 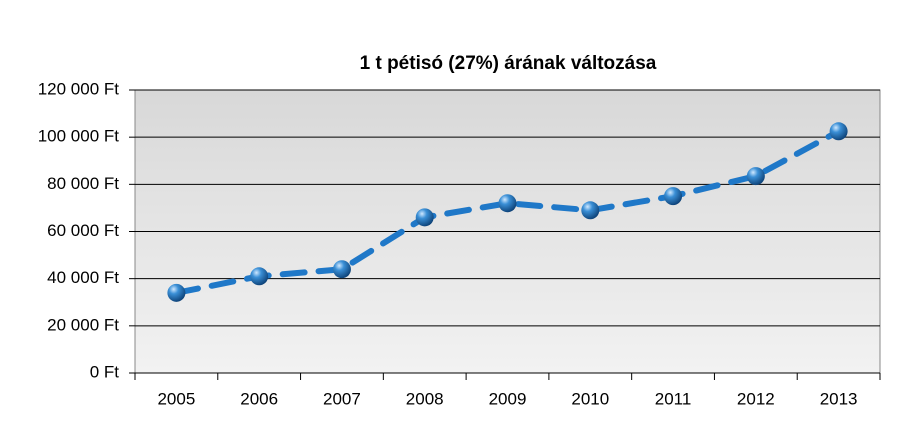 I want to click on x-tick-label: 2011, so click(x=673, y=398).